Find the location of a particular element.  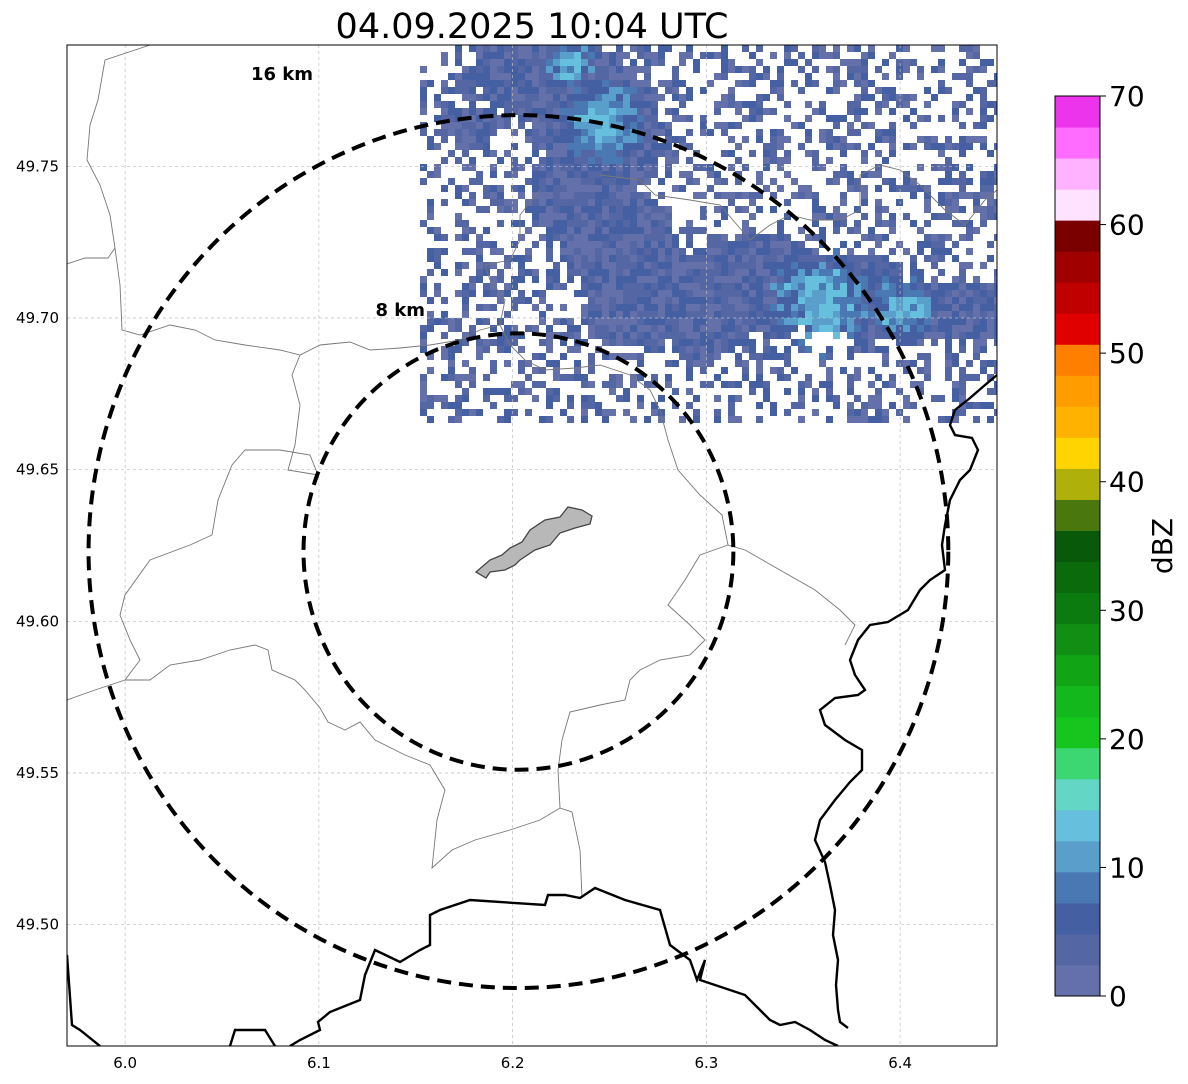

colorbar-swatch is located at coordinates (1077, 546).